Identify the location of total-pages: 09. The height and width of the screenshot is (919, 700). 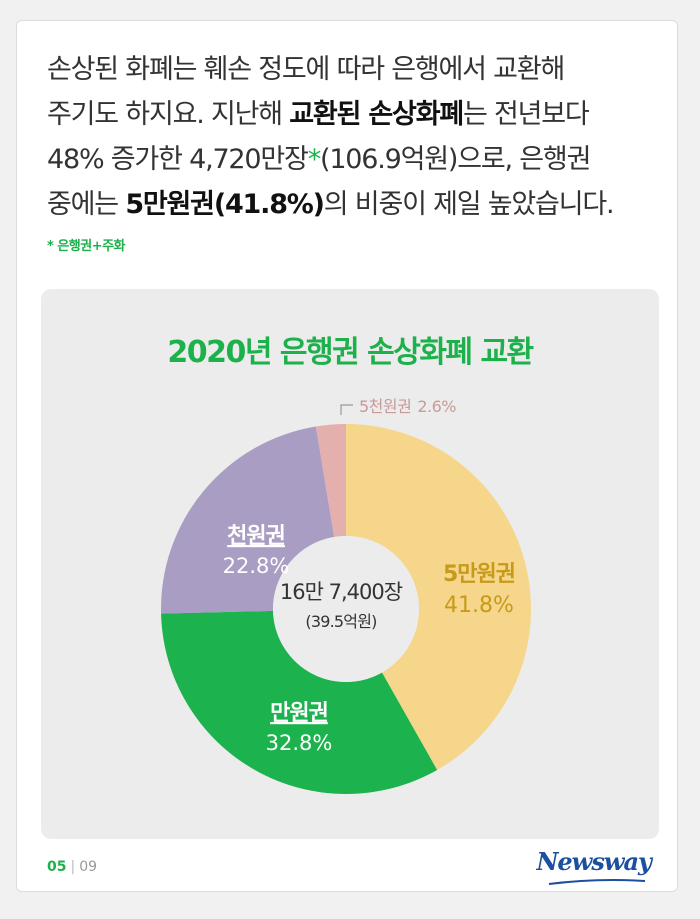
(88, 867).